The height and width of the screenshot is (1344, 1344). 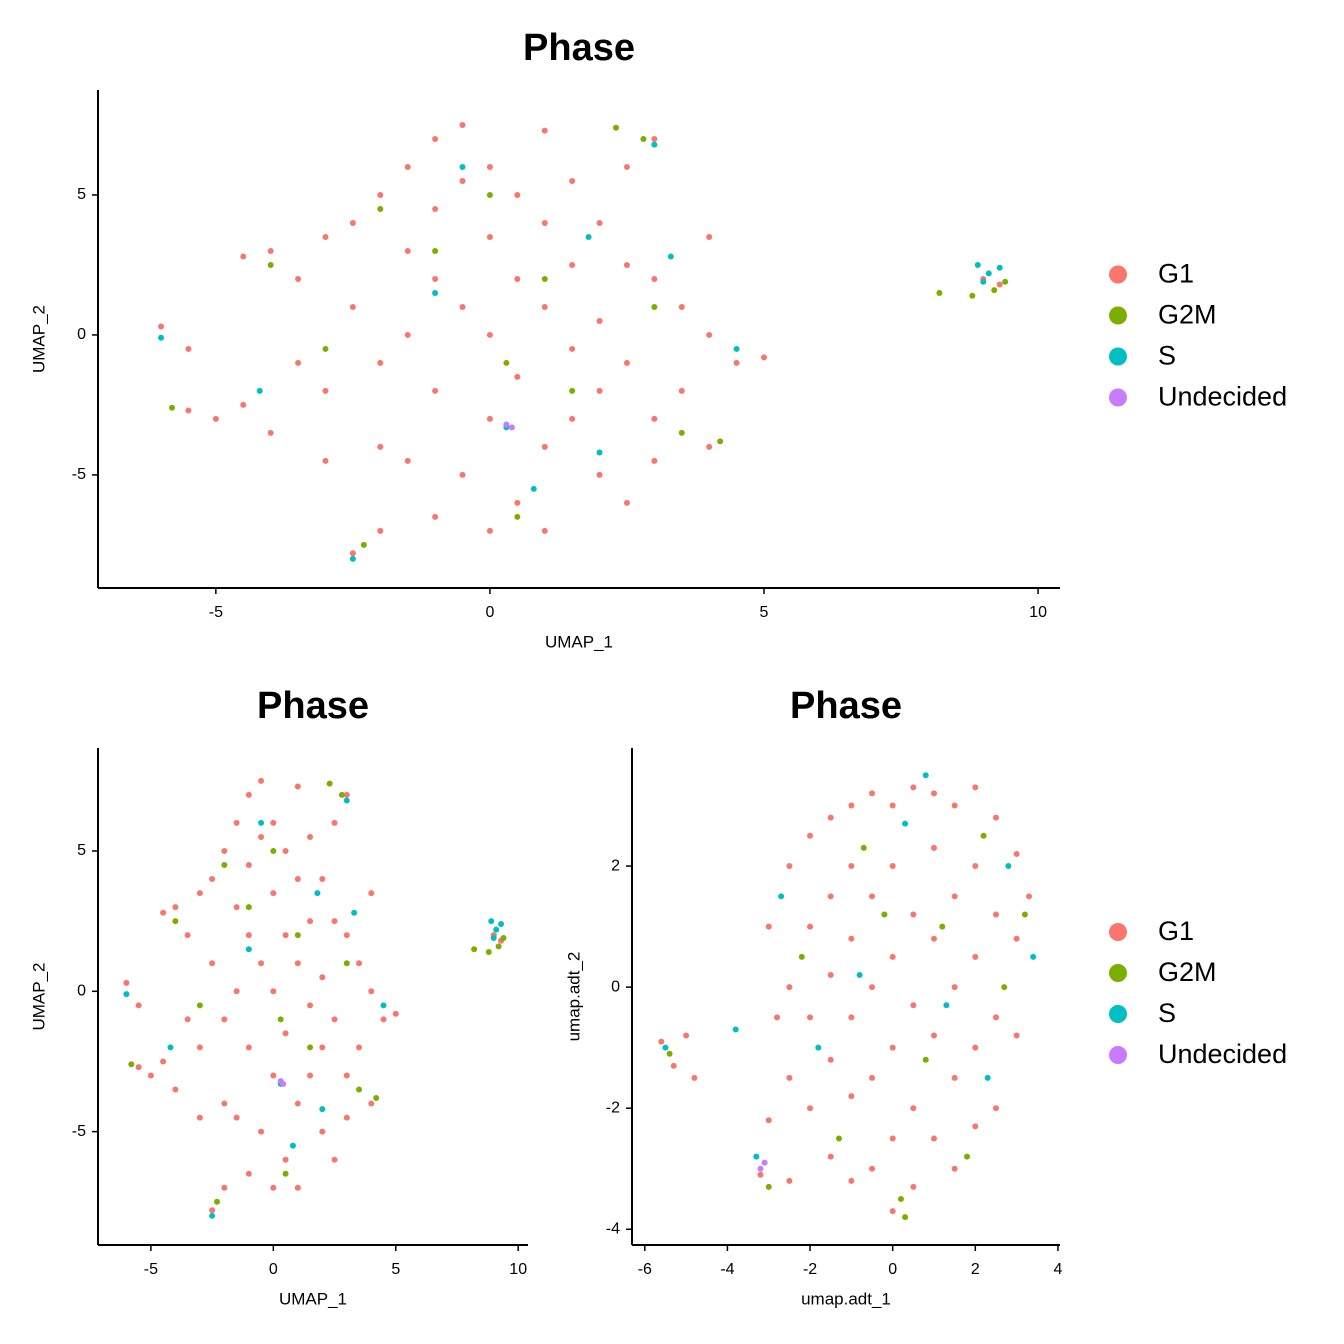 I want to click on x-tick-label: 0, so click(x=892, y=1269).